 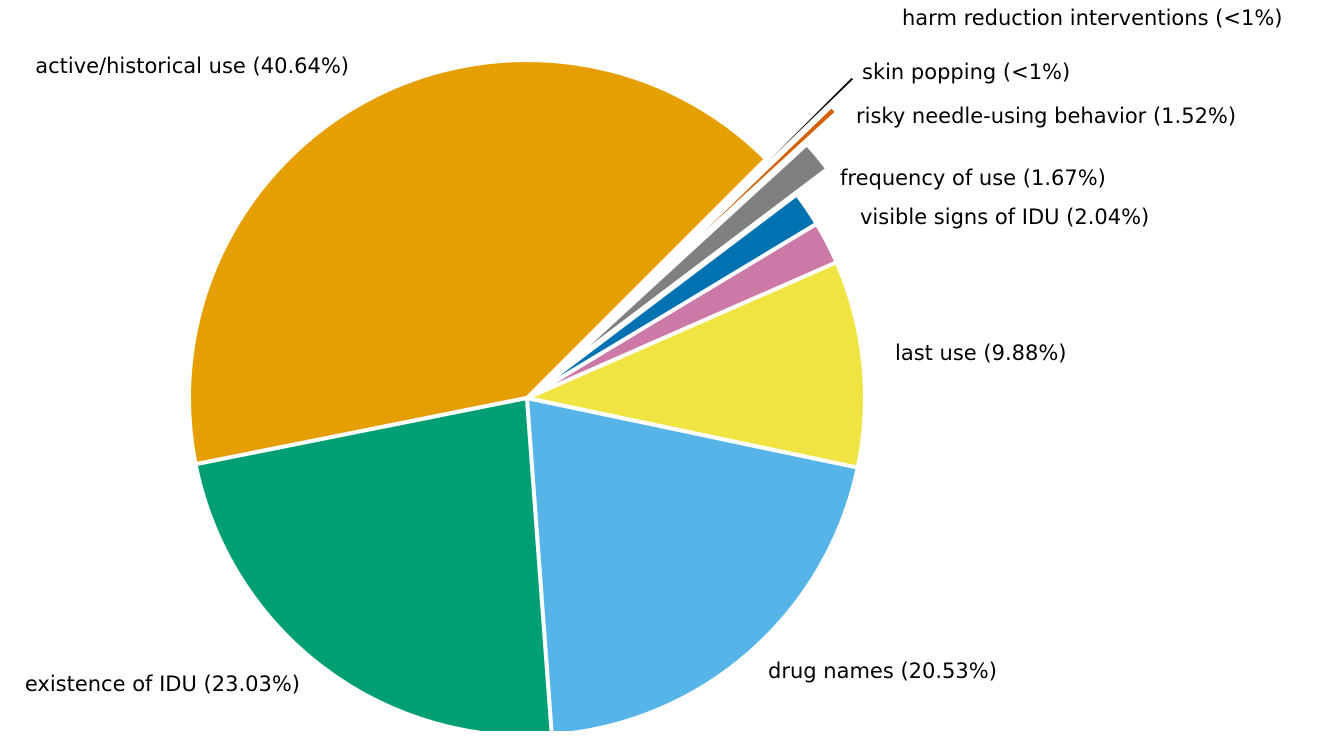 What do you see at coordinates (966, 72) in the screenshot?
I see `pie-label-skin-popping: skin popping (<1%)` at bounding box center [966, 72].